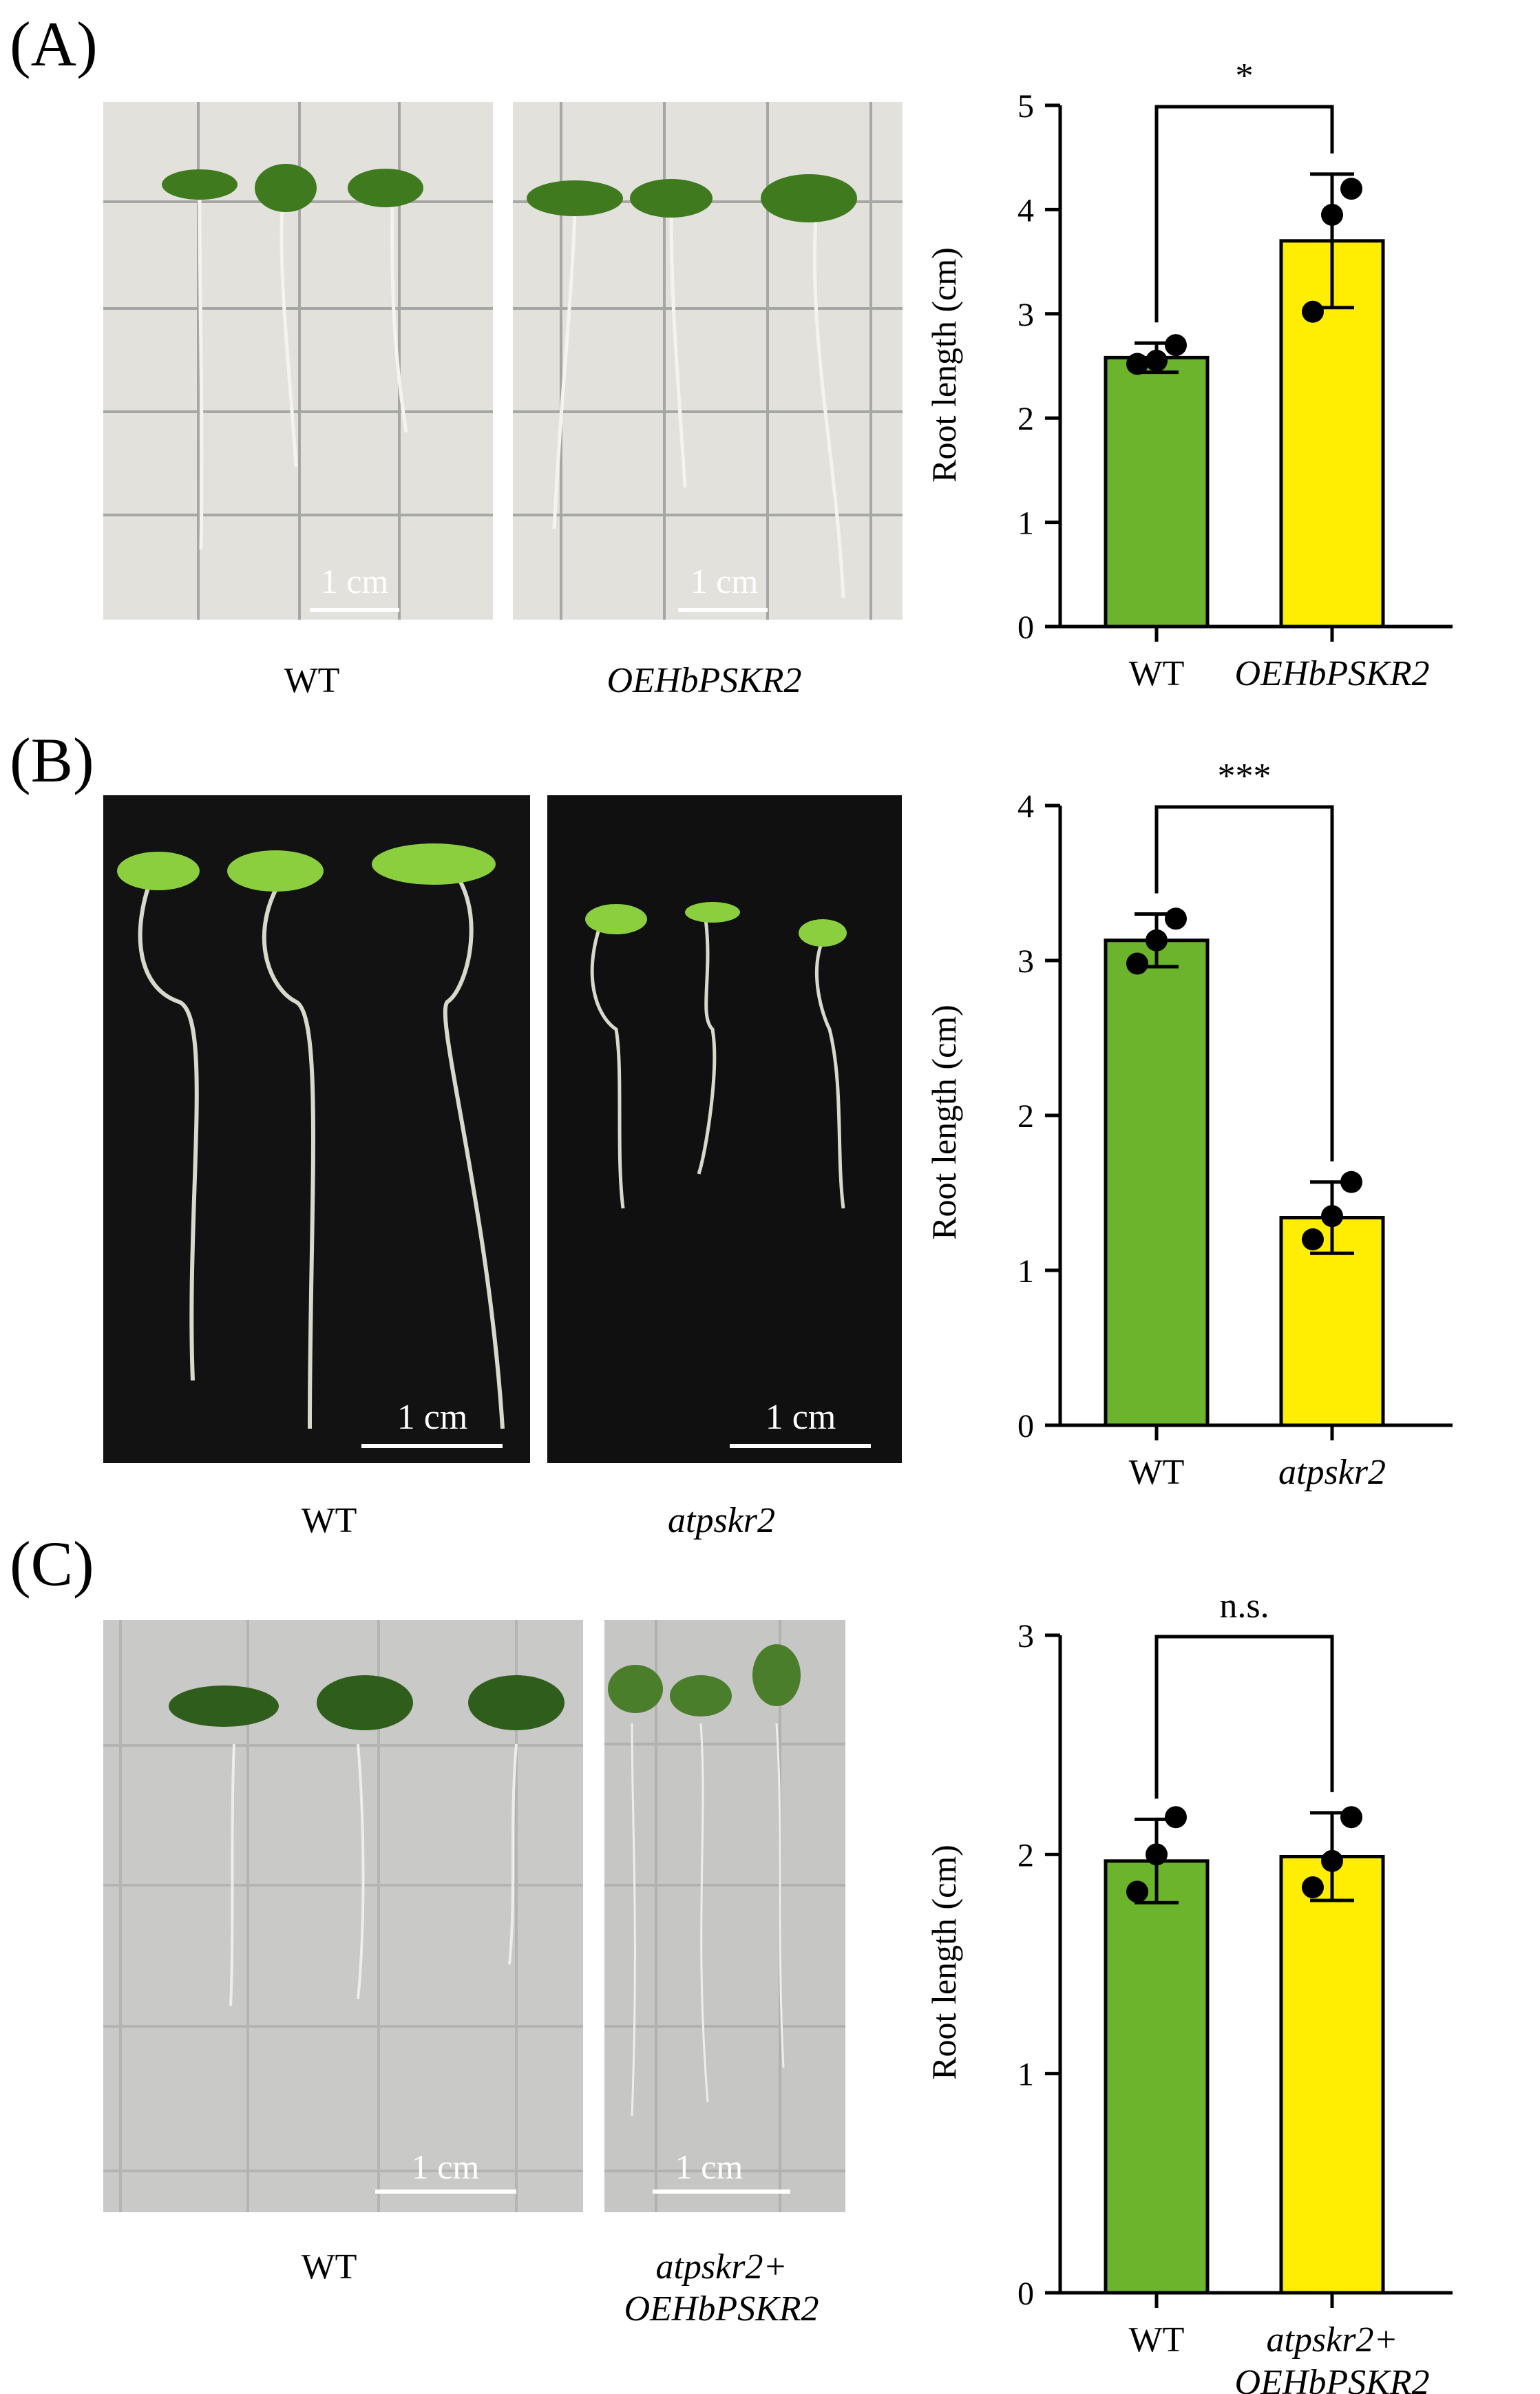 The height and width of the screenshot is (2394, 1540). What do you see at coordinates (724, 1916) in the screenshot?
I see `photo-c-complement` at bounding box center [724, 1916].